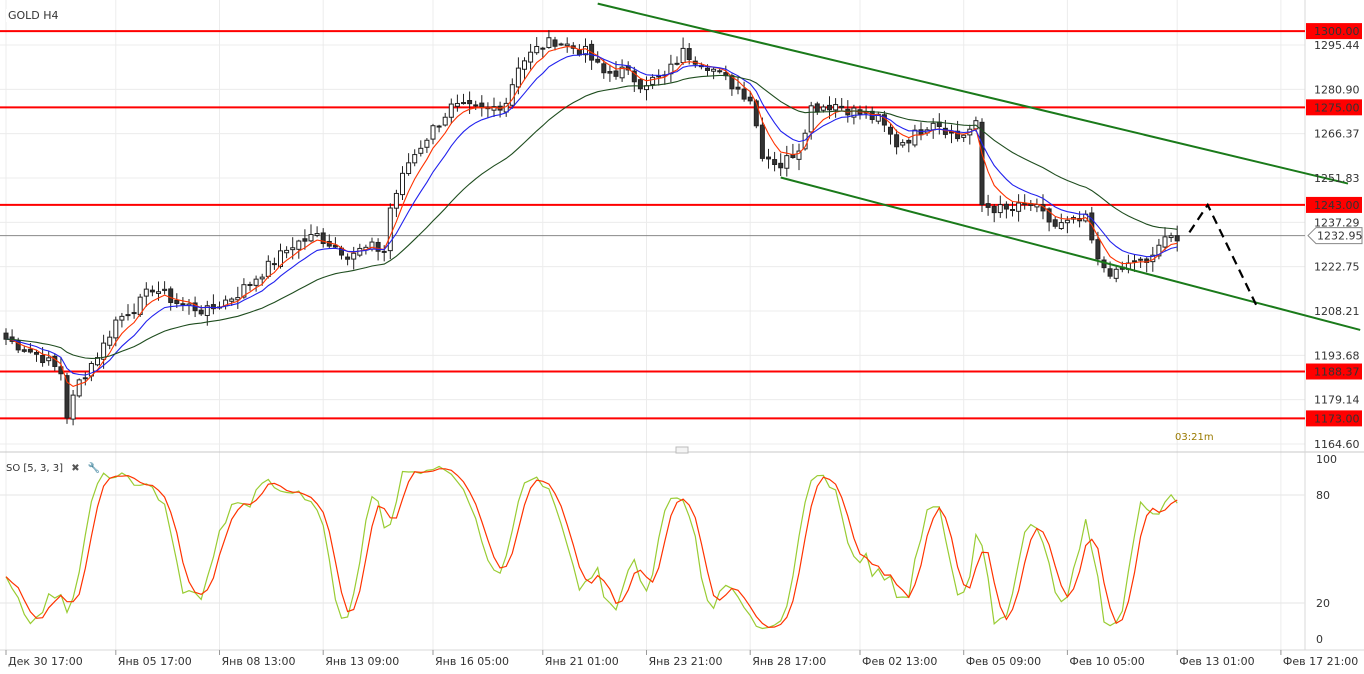 The image size is (1364, 674). Describe the element at coordinates (35, 468) in the screenshot. I see `oscillator-label: SO [5, 3, 3]` at that location.